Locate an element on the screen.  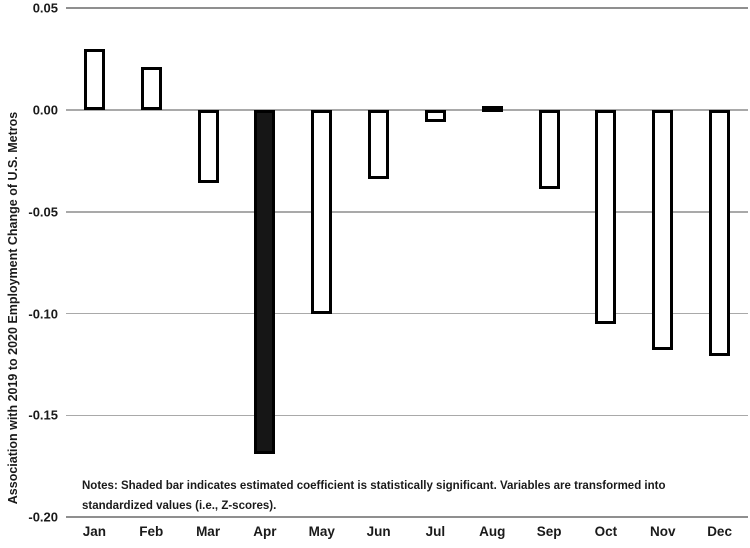
y-tick-label--0.05: -0.05 is located at coordinates (43, 212).